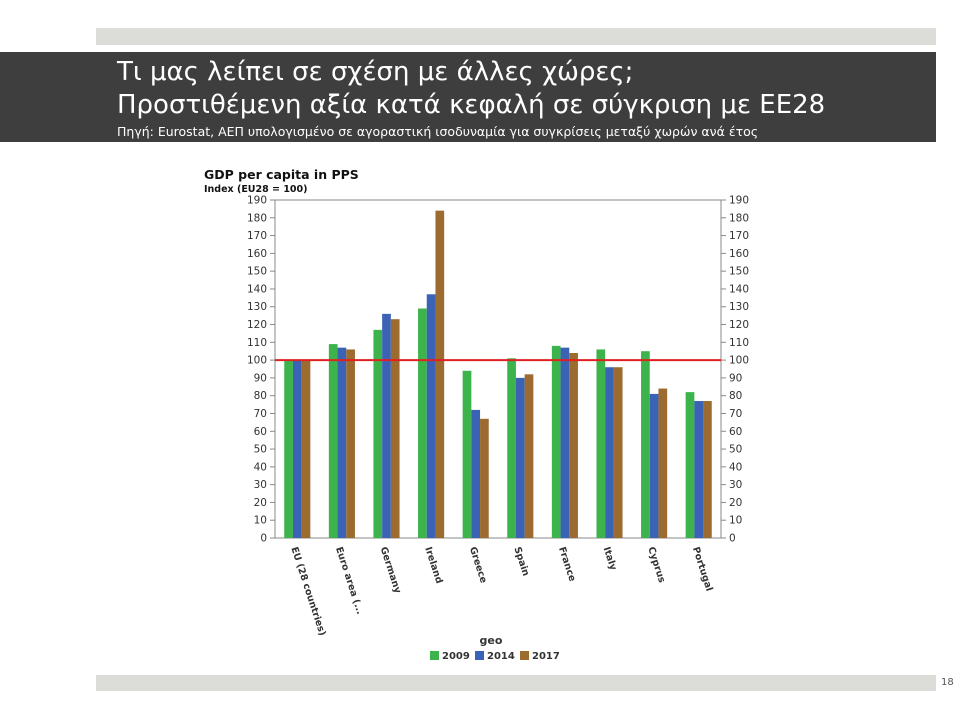  I want to click on y-tick-label-right: 80, so click(735, 396).